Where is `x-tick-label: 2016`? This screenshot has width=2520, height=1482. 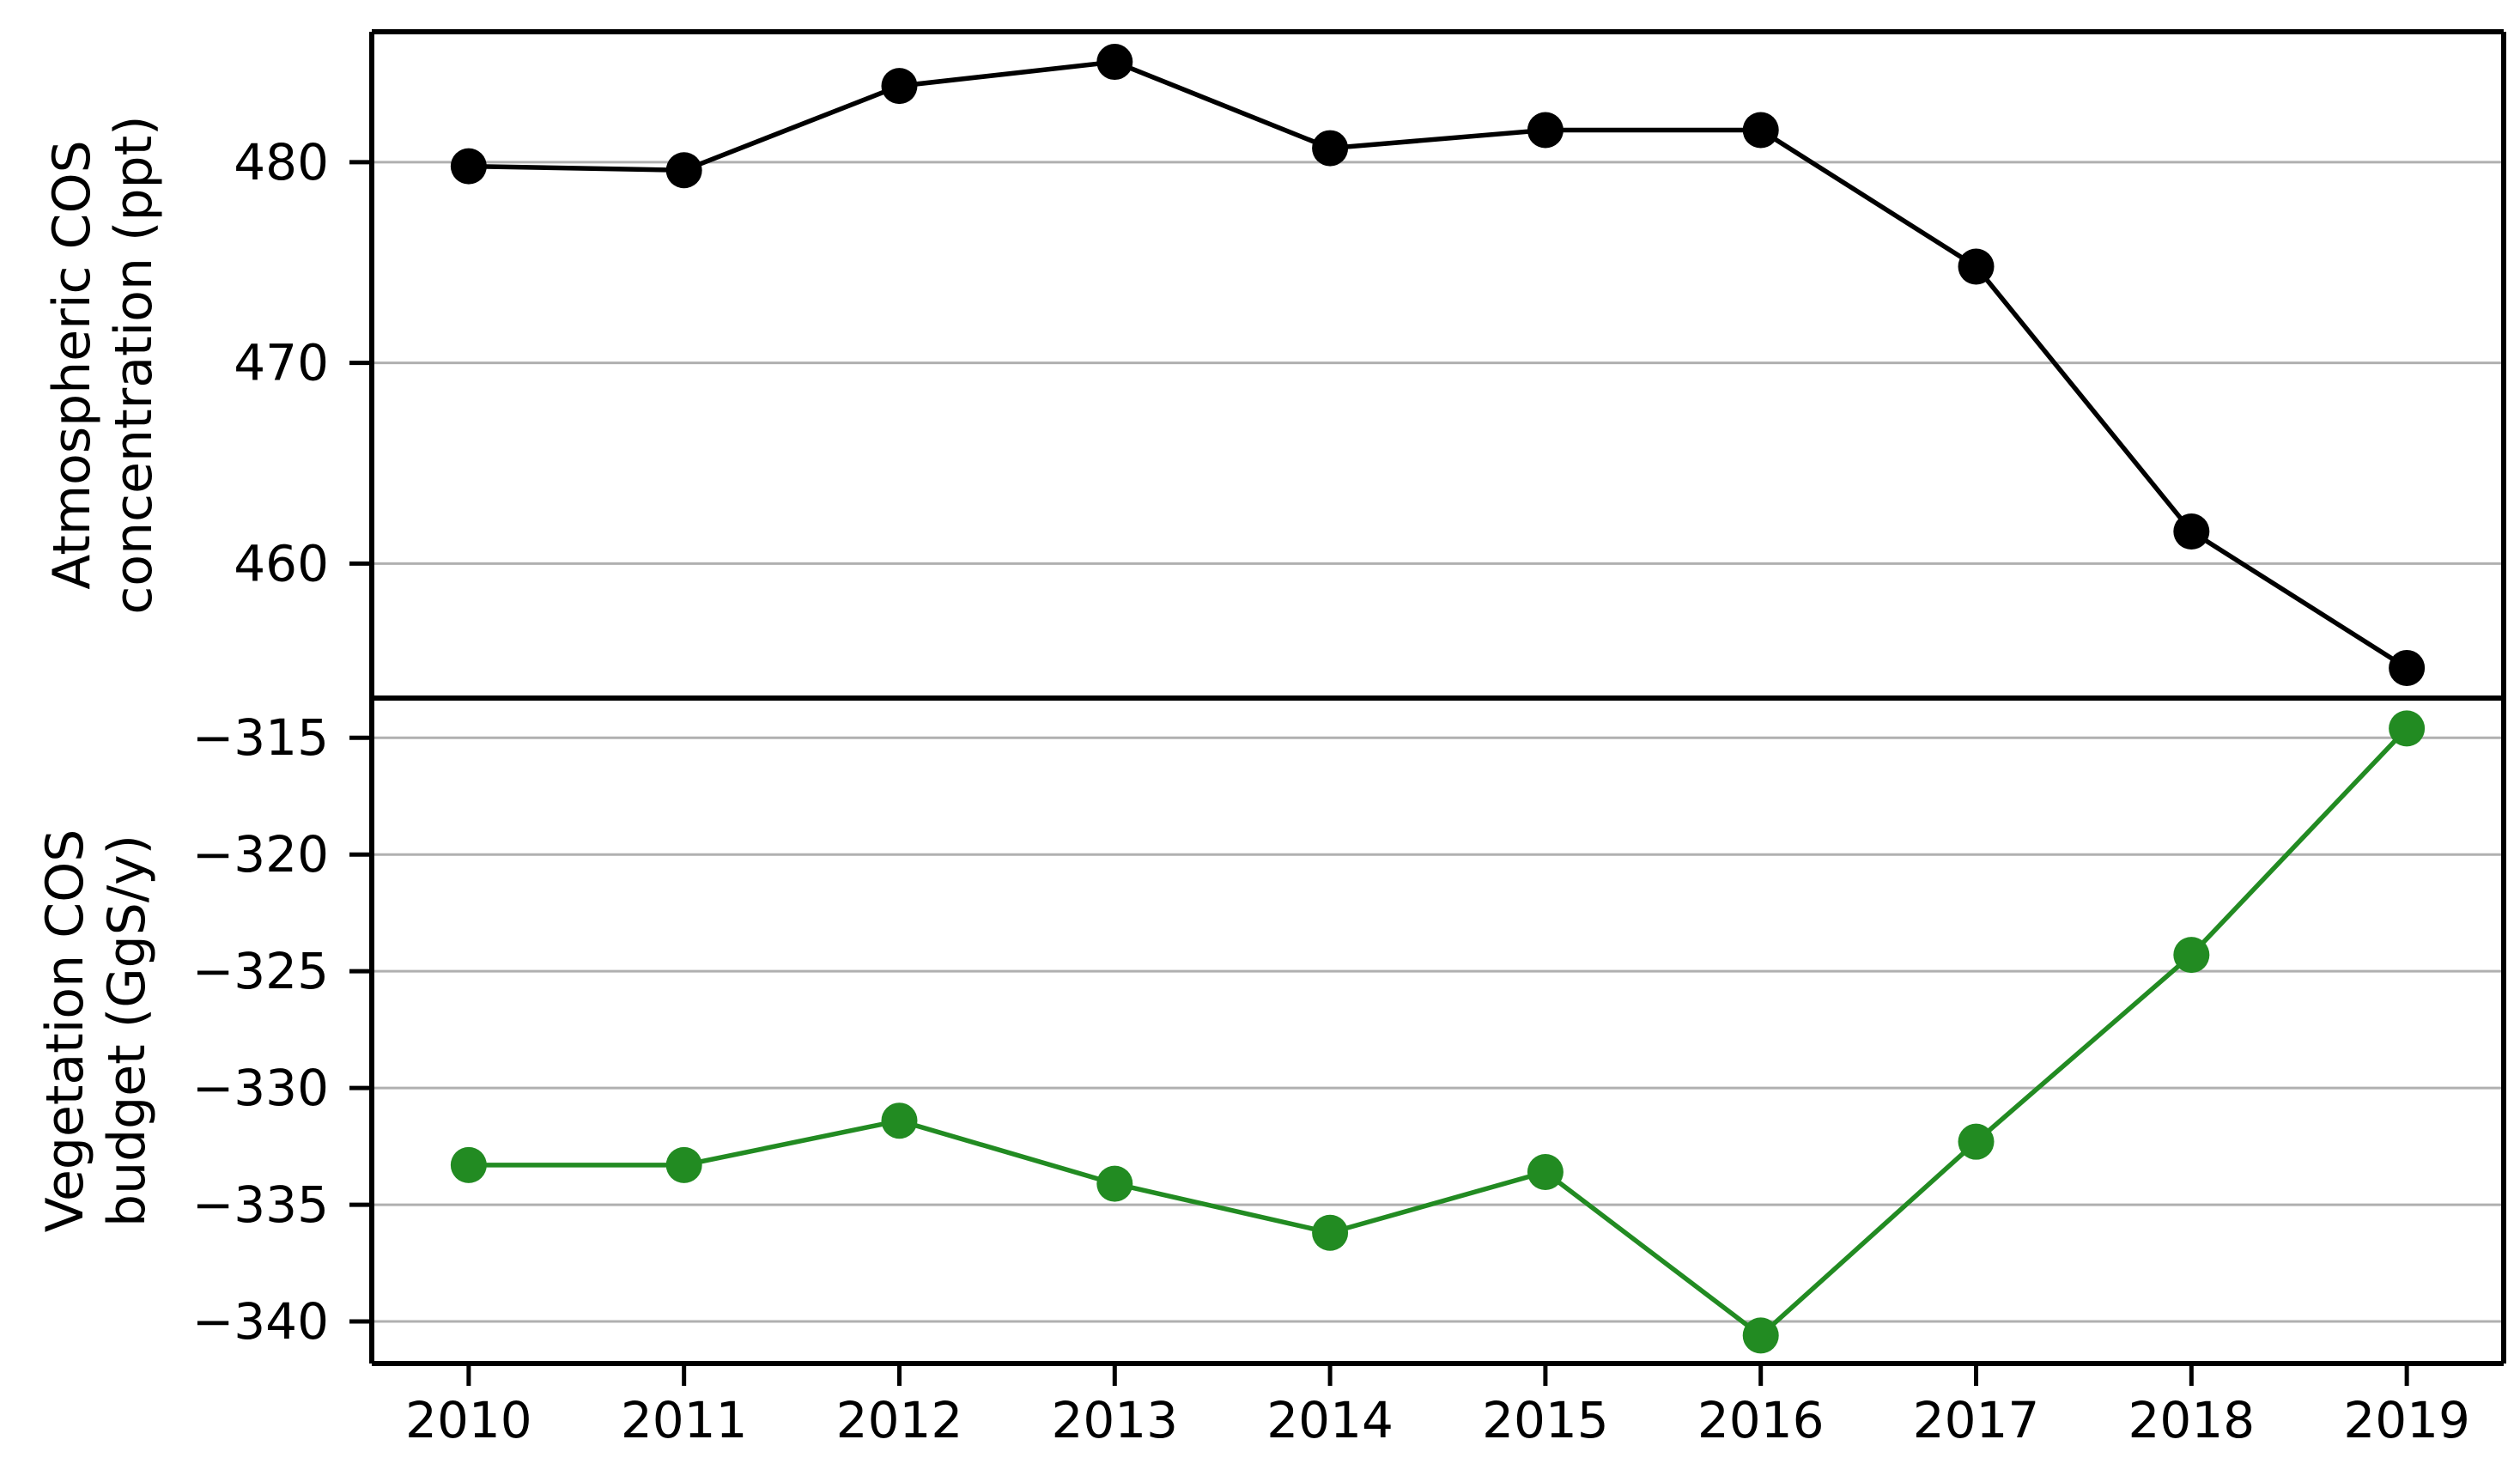
x-tick-label: 2016 is located at coordinates (1761, 1420).